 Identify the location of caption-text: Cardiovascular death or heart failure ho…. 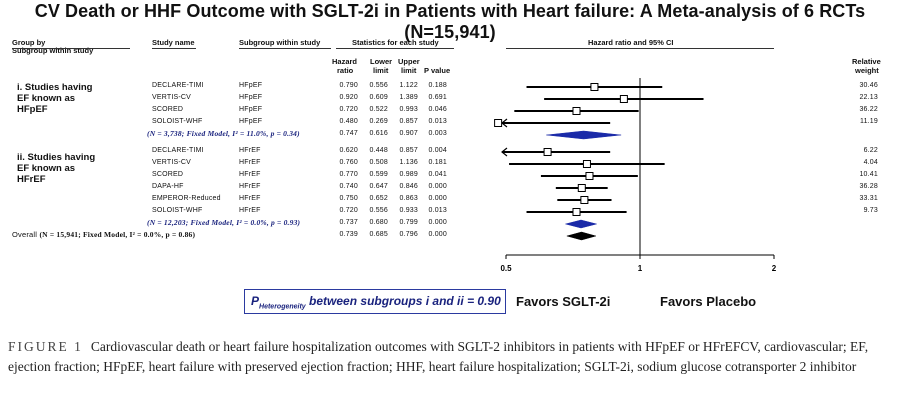
(438, 356).